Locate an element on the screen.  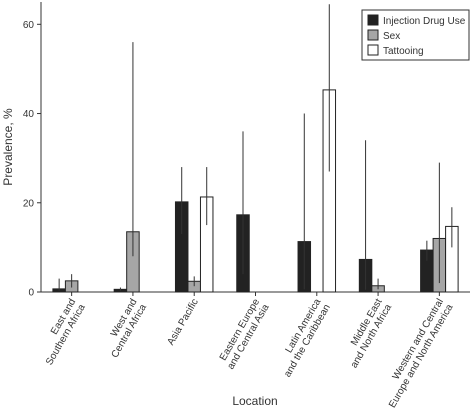
x-tick-label: Middle Eastand North Africa is located at coordinates (366, 333).